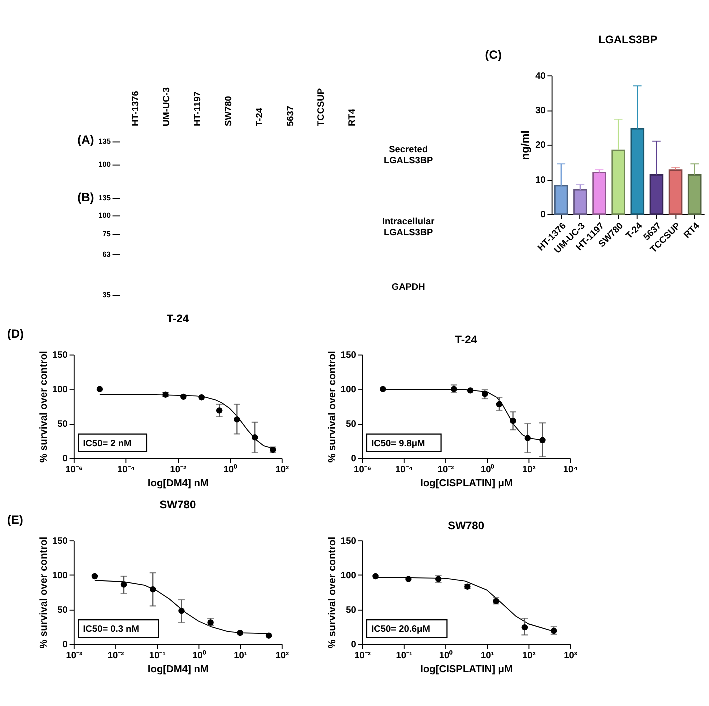 Image resolution: width=709 pixels, height=706 pixels. Describe the element at coordinates (106, 233) in the screenshot. I see `text: 75` at that location.